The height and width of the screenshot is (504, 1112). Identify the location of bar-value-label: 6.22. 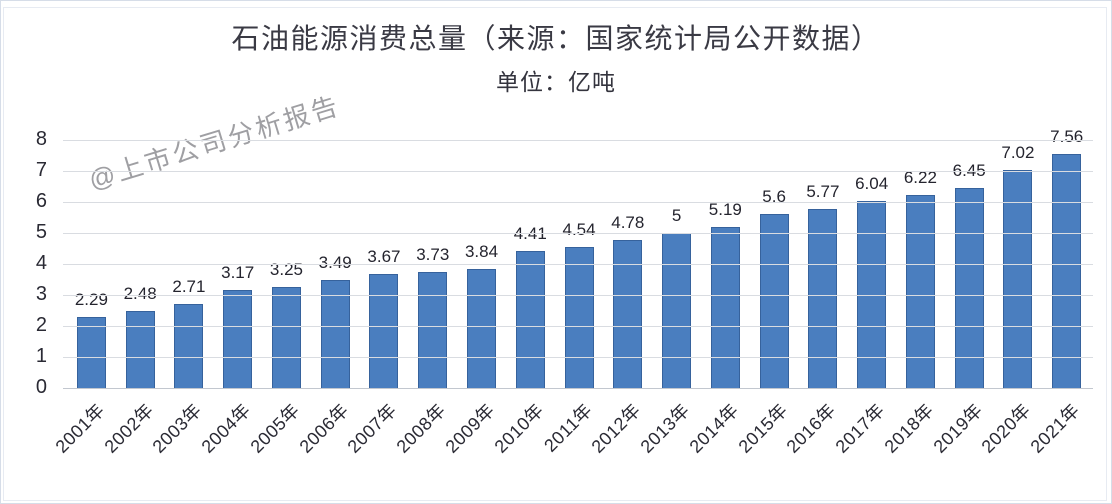
(920, 177).